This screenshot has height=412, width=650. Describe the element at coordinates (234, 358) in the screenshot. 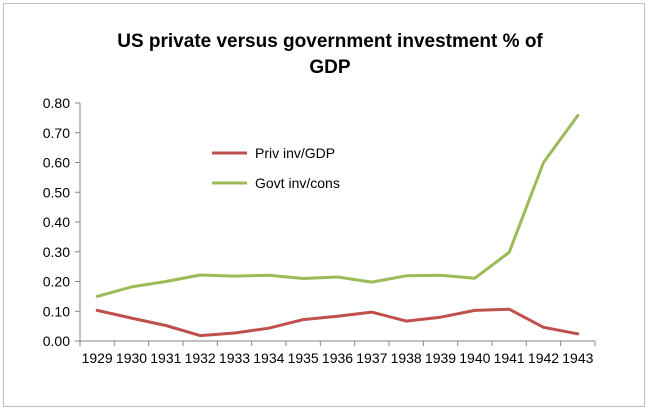

I see `x-tick-label: 1933` at that location.